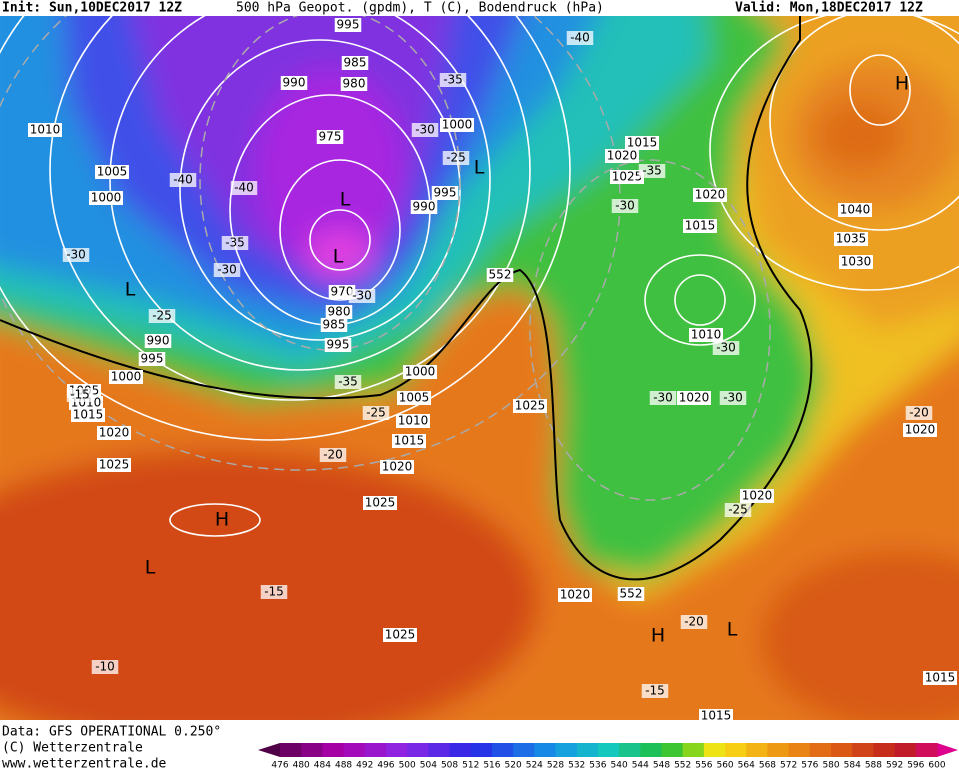 The height and width of the screenshot is (770, 959). Describe the element at coordinates (355, 63) in the screenshot. I see `isobar-label: 985` at that location.